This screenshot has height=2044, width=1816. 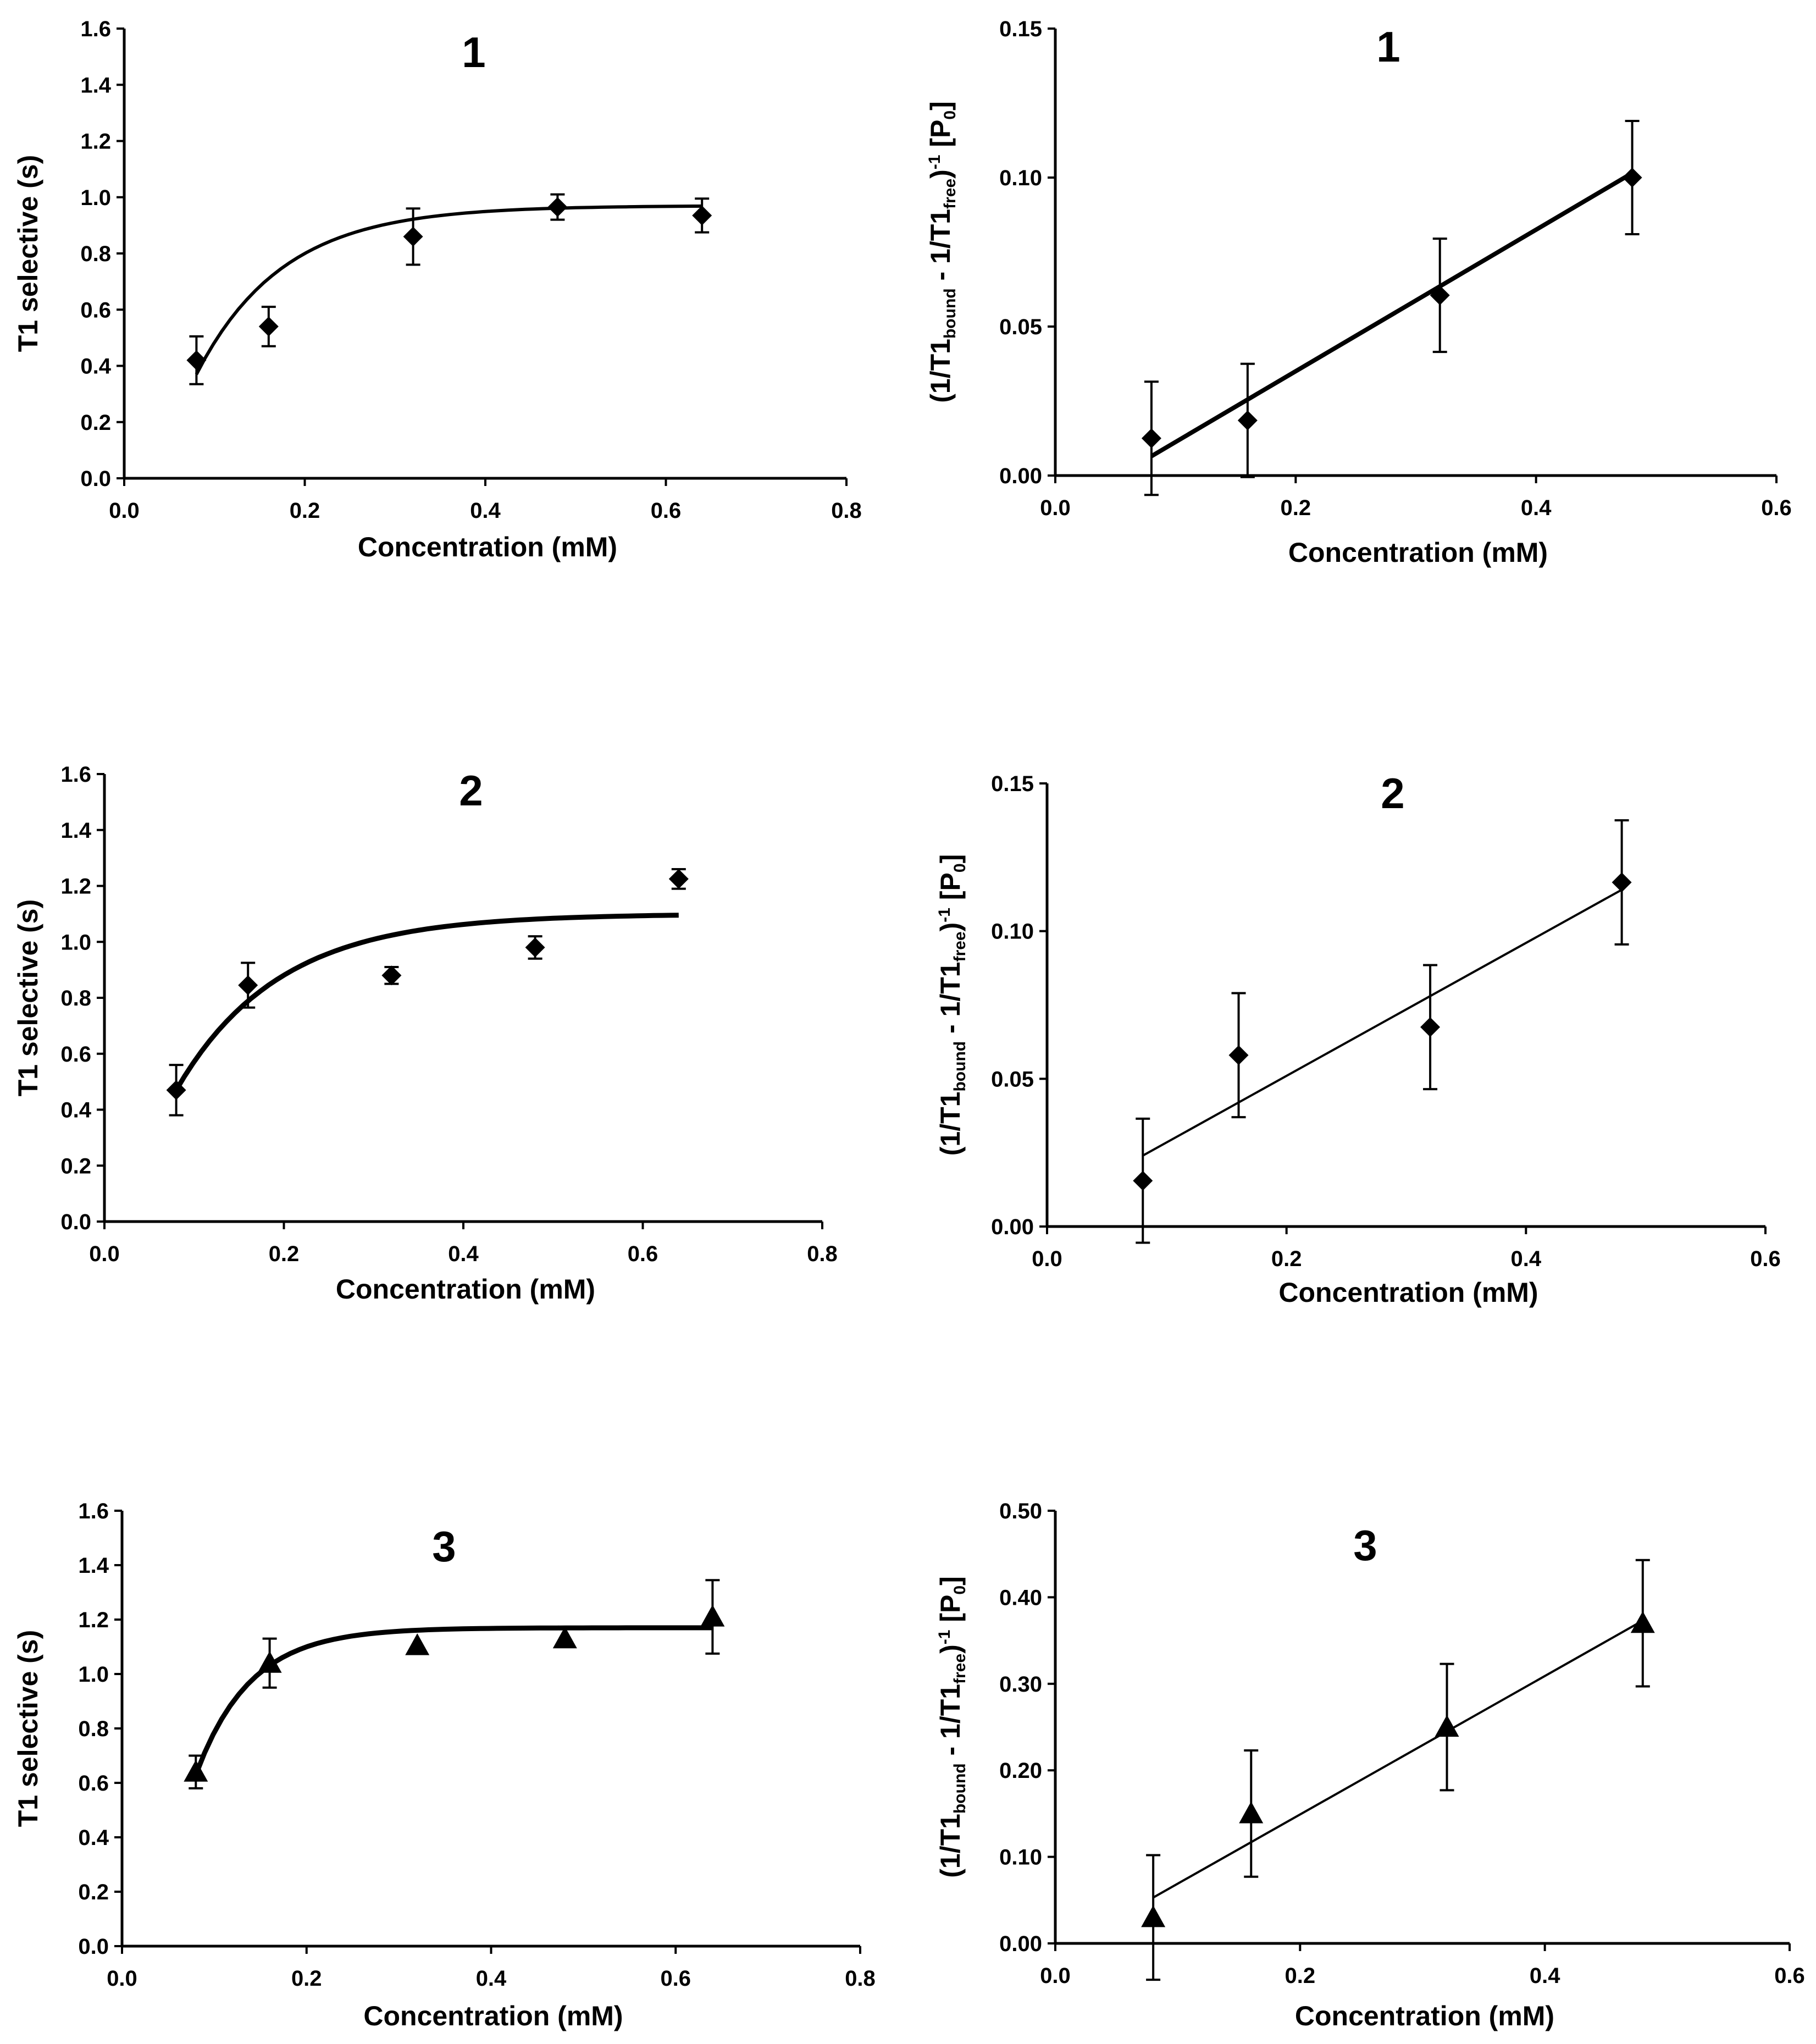 What do you see at coordinates (1020, 1771) in the screenshot?
I see `y-tick-label: 0.20` at bounding box center [1020, 1771].